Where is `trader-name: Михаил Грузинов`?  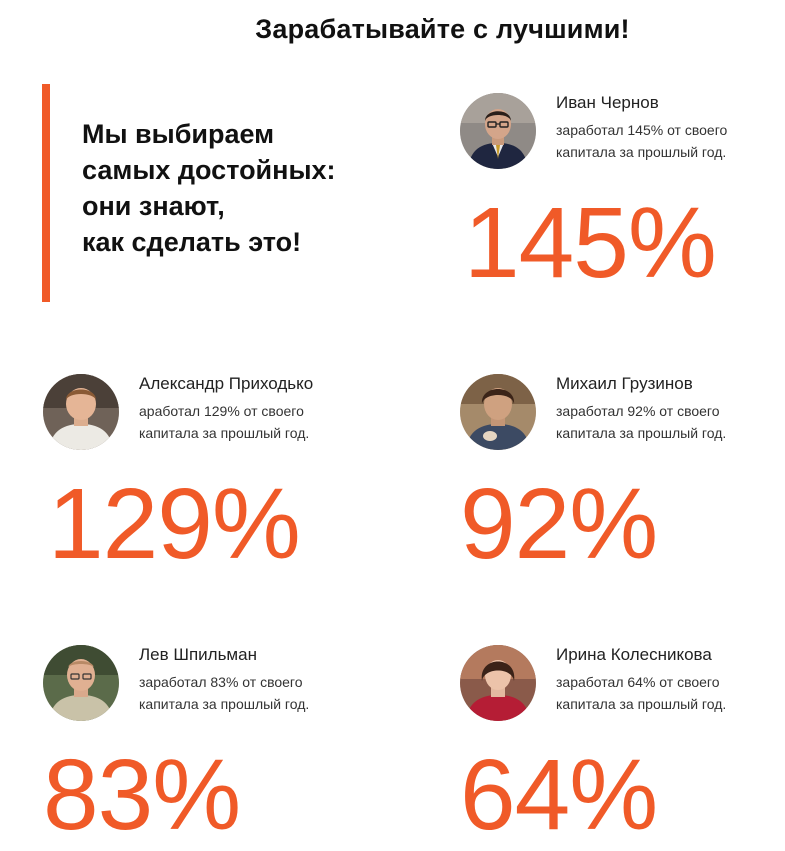 trader-name: Михаил Грузинов is located at coordinates (624, 383).